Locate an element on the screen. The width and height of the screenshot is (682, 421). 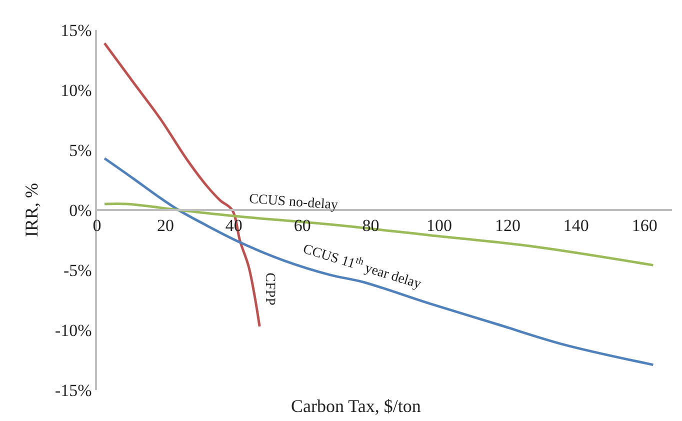
x-axis-title: Carbon Tax, $/ton is located at coordinates (356, 406).